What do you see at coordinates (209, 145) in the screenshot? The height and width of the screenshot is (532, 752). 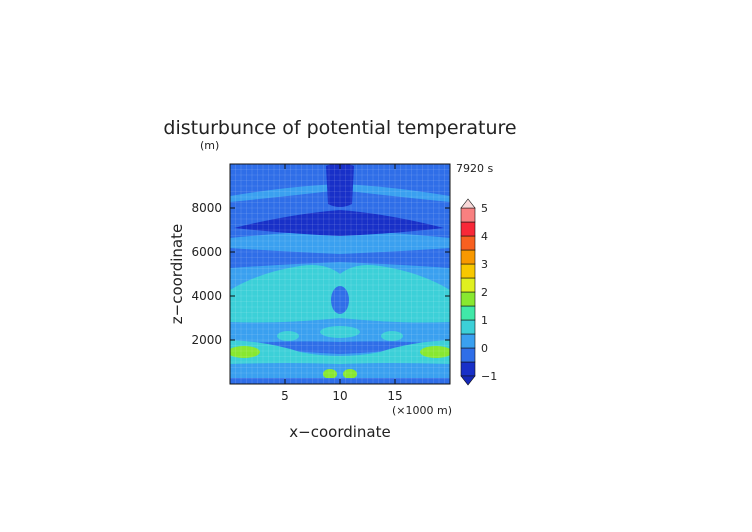 I see `y-unit-label: (m)` at bounding box center [209, 145].